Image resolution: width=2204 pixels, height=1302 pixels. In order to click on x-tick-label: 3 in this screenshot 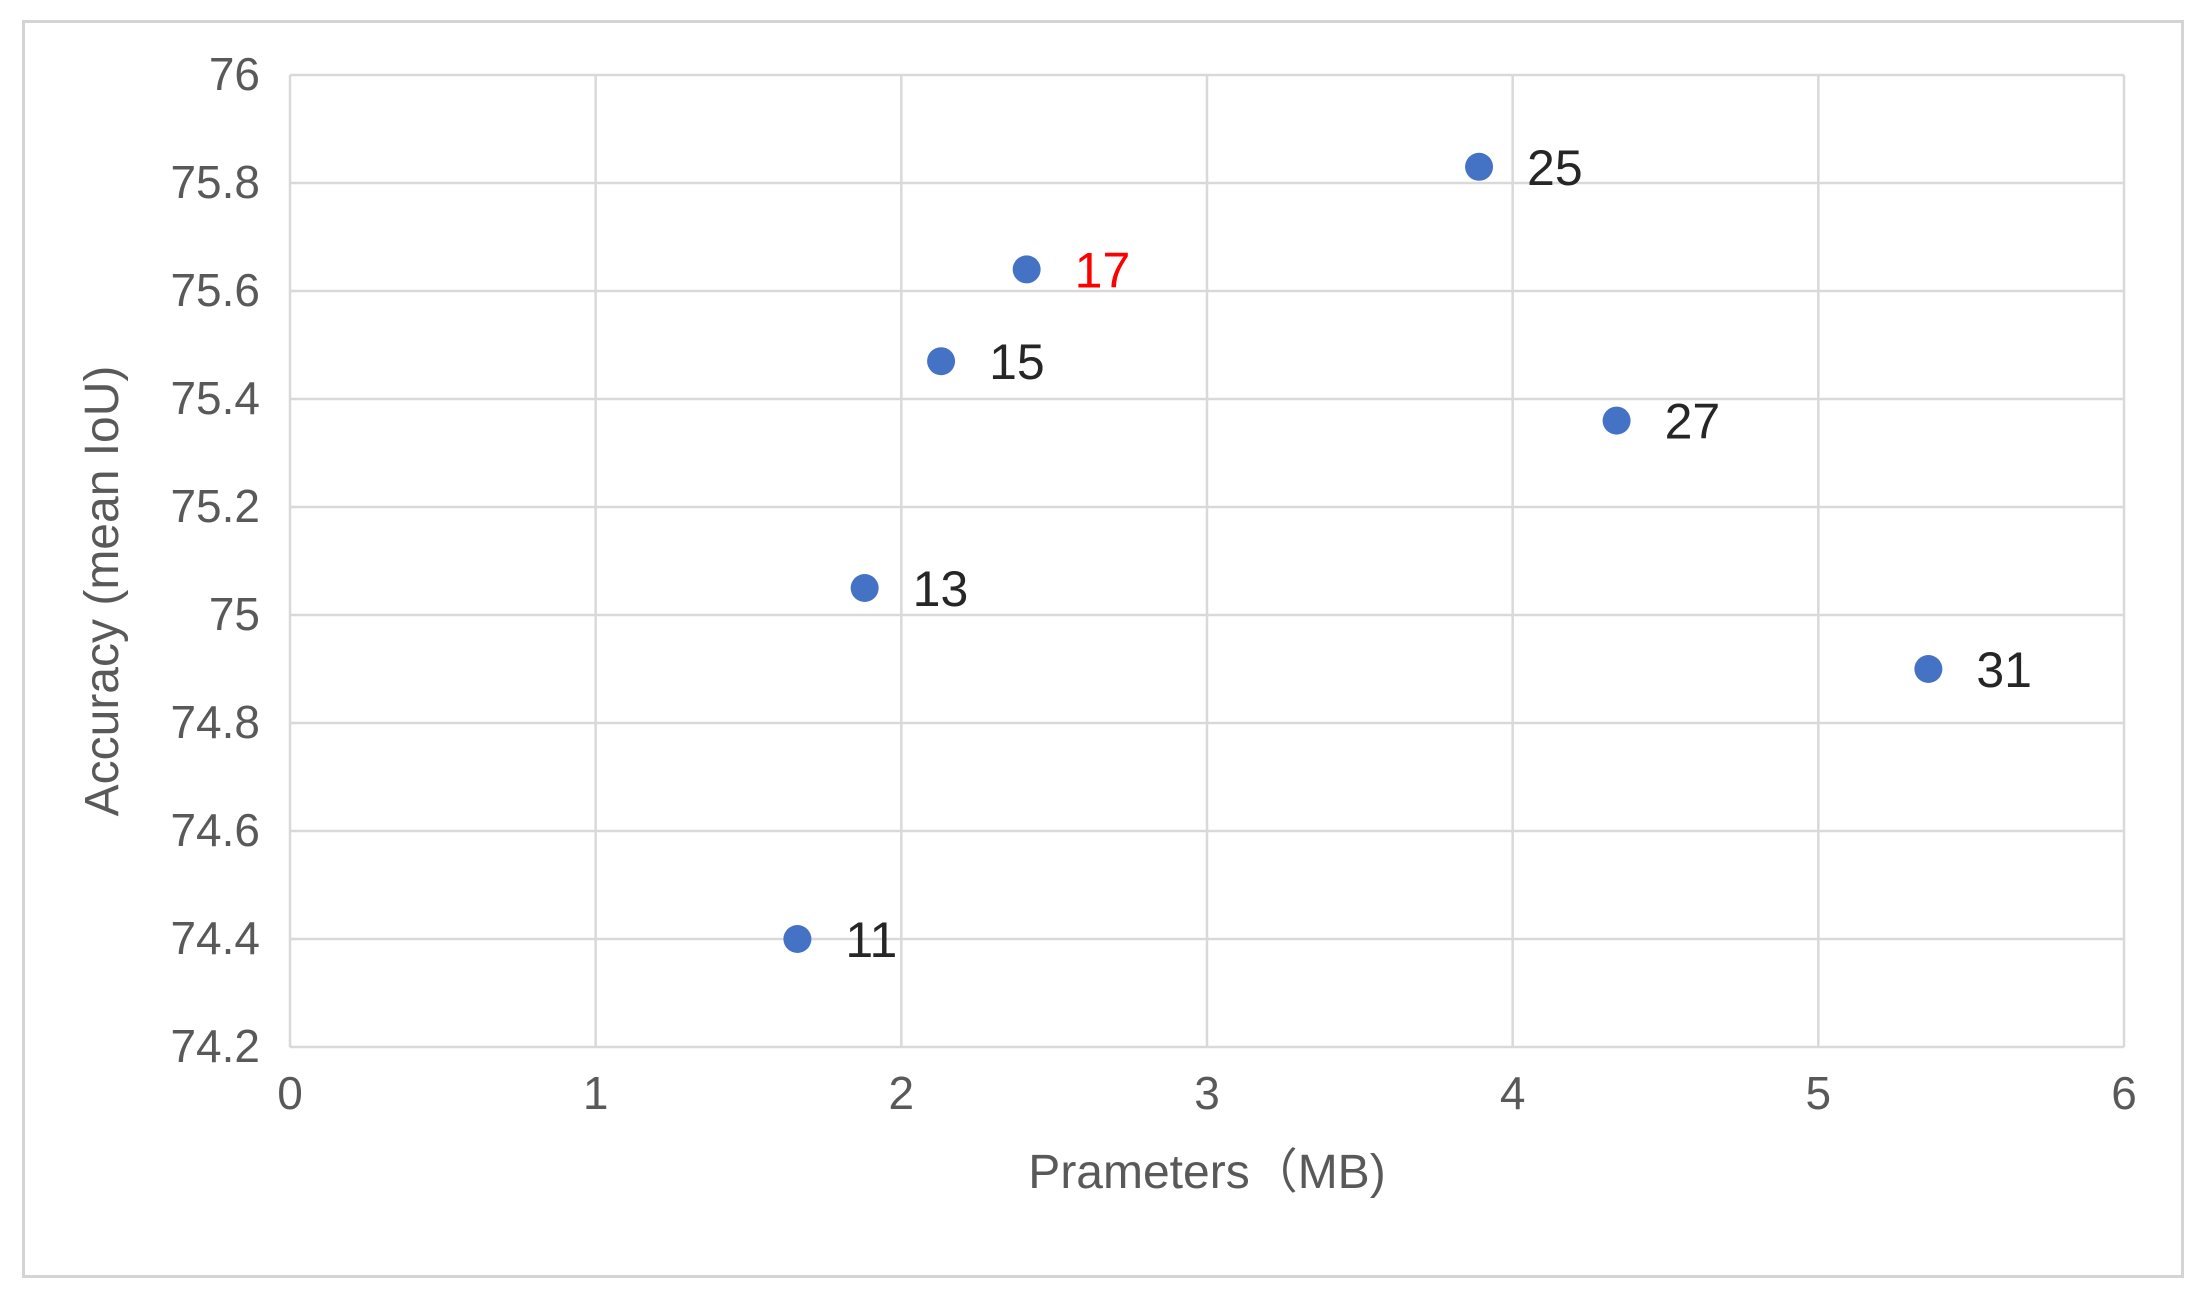, I will do `click(1207, 1093)`.